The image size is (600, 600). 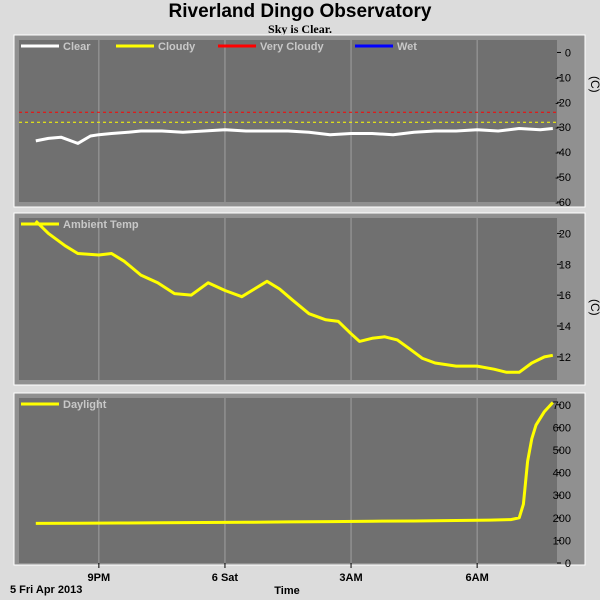 I want to click on y-tick-label: 300, so click(x=562, y=496).